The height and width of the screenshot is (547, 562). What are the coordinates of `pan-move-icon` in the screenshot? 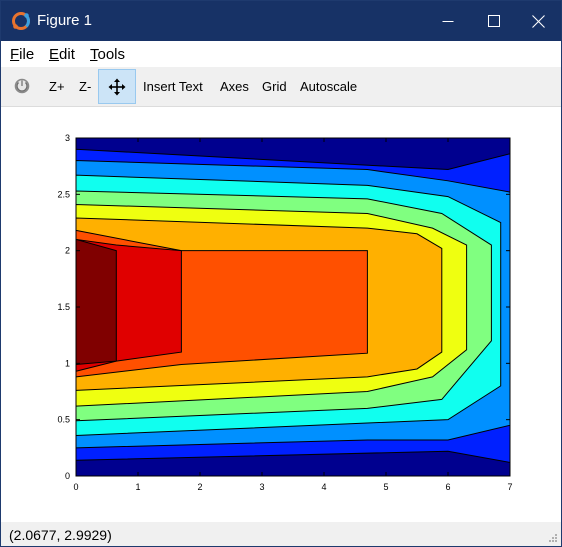 It's located at (117, 86).